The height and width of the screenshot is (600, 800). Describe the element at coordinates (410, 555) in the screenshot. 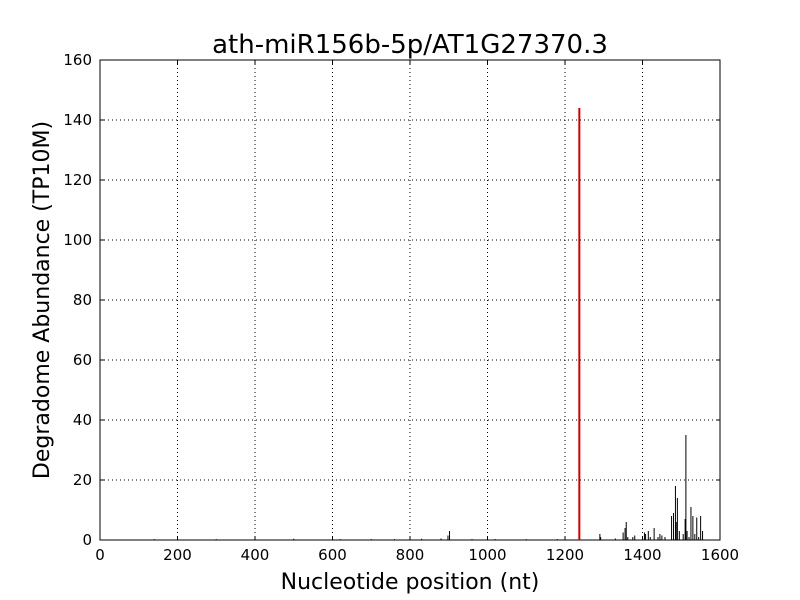

I see `x-tick-label: 800` at that location.